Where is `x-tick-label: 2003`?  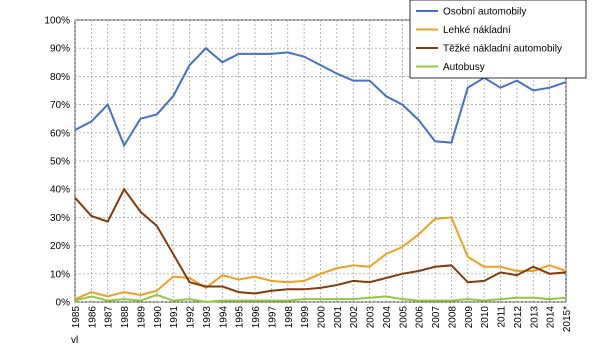
x-tick-label: 2003 is located at coordinates (371, 317).